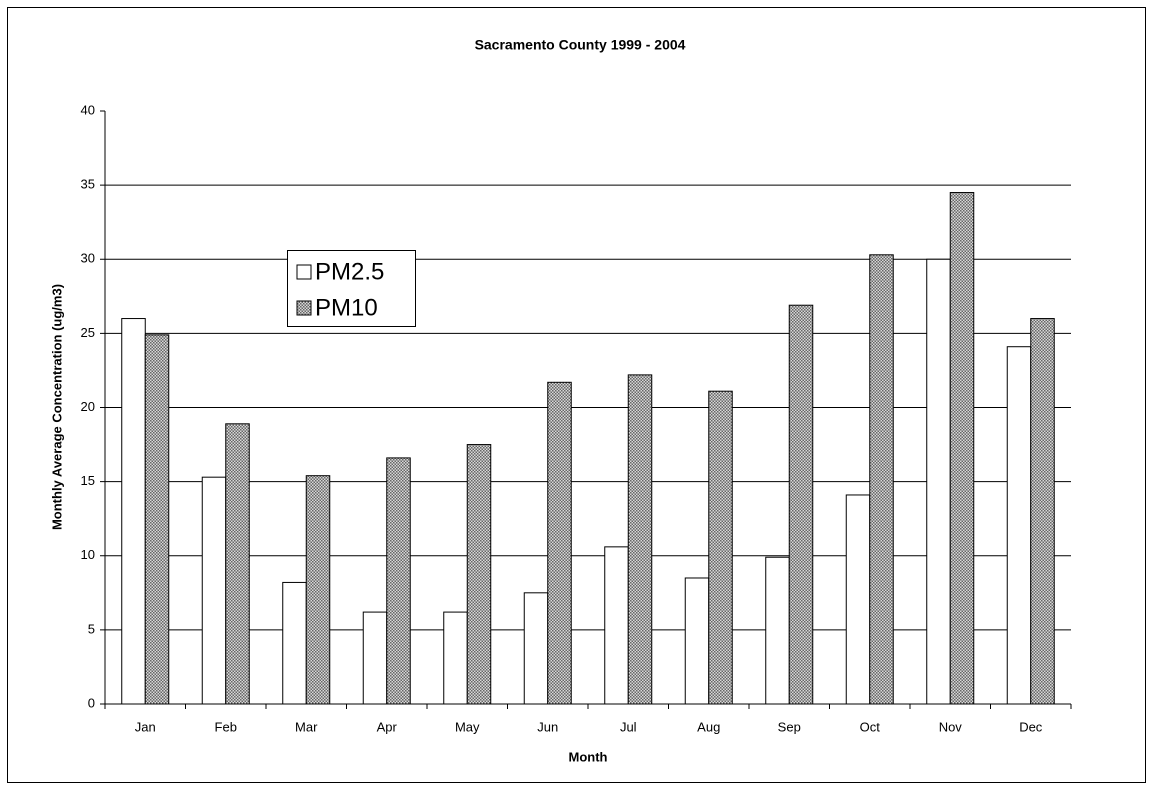 The width and height of the screenshot is (1153, 795). What do you see at coordinates (88, 184) in the screenshot?
I see `y-tick-label: 35` at bounding box center [88, 184].